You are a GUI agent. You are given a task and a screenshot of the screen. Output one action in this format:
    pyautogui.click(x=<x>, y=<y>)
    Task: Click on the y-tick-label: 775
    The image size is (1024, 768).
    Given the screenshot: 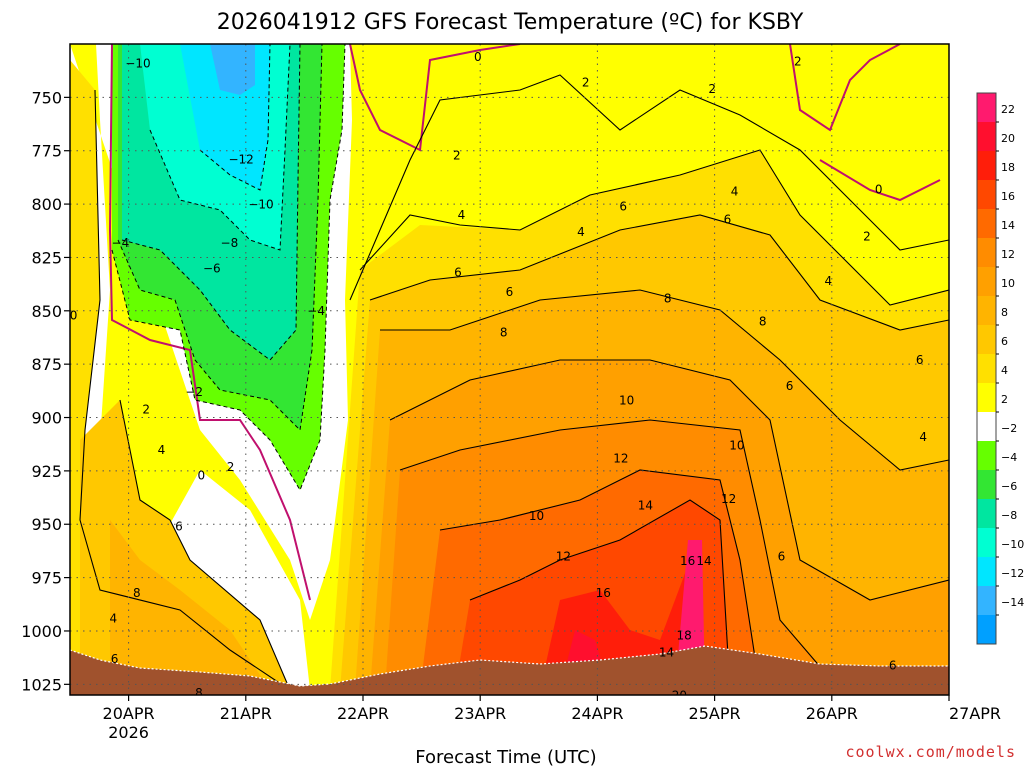 What is the action you would take?
    pyautogui.click(x=46, y=151)
    